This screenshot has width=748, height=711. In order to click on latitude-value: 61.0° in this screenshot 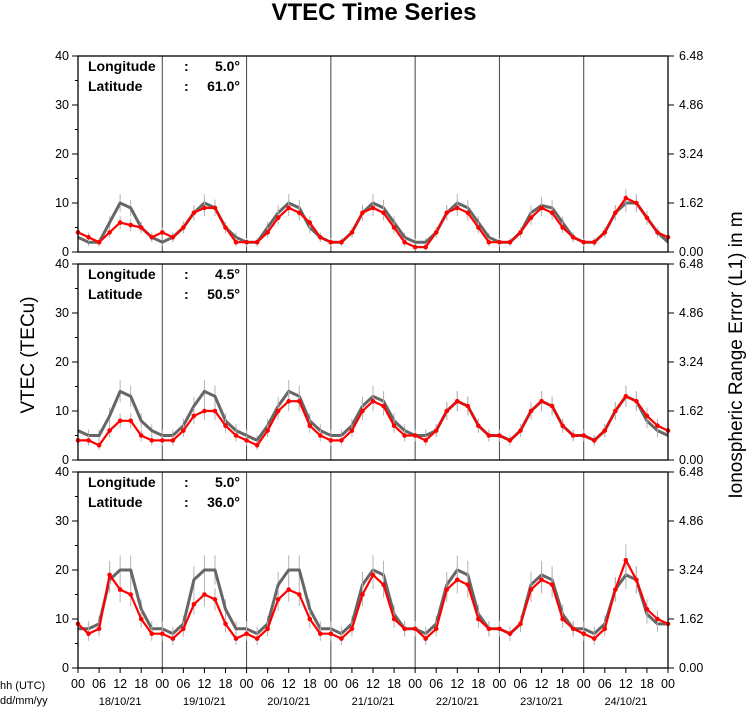, I will do `click(223, 86)`.